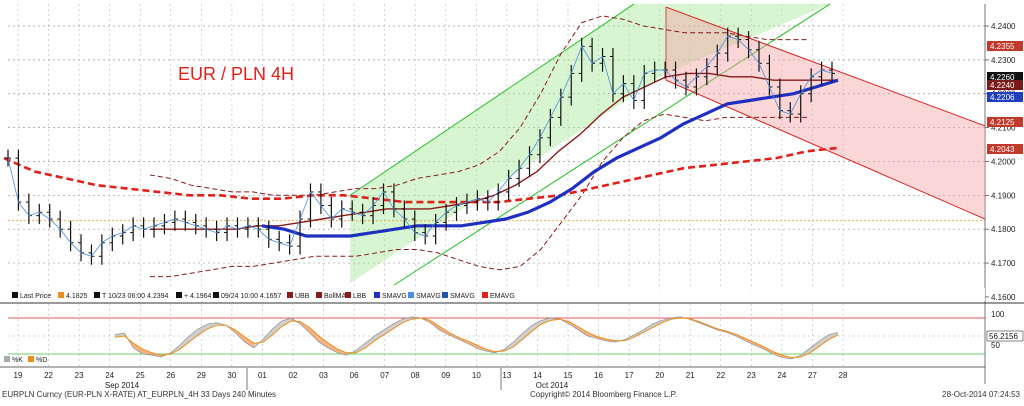  Describe the element at coordinates (18, 375) in the screenshot. I see `date-tick-label: 19` at that location.